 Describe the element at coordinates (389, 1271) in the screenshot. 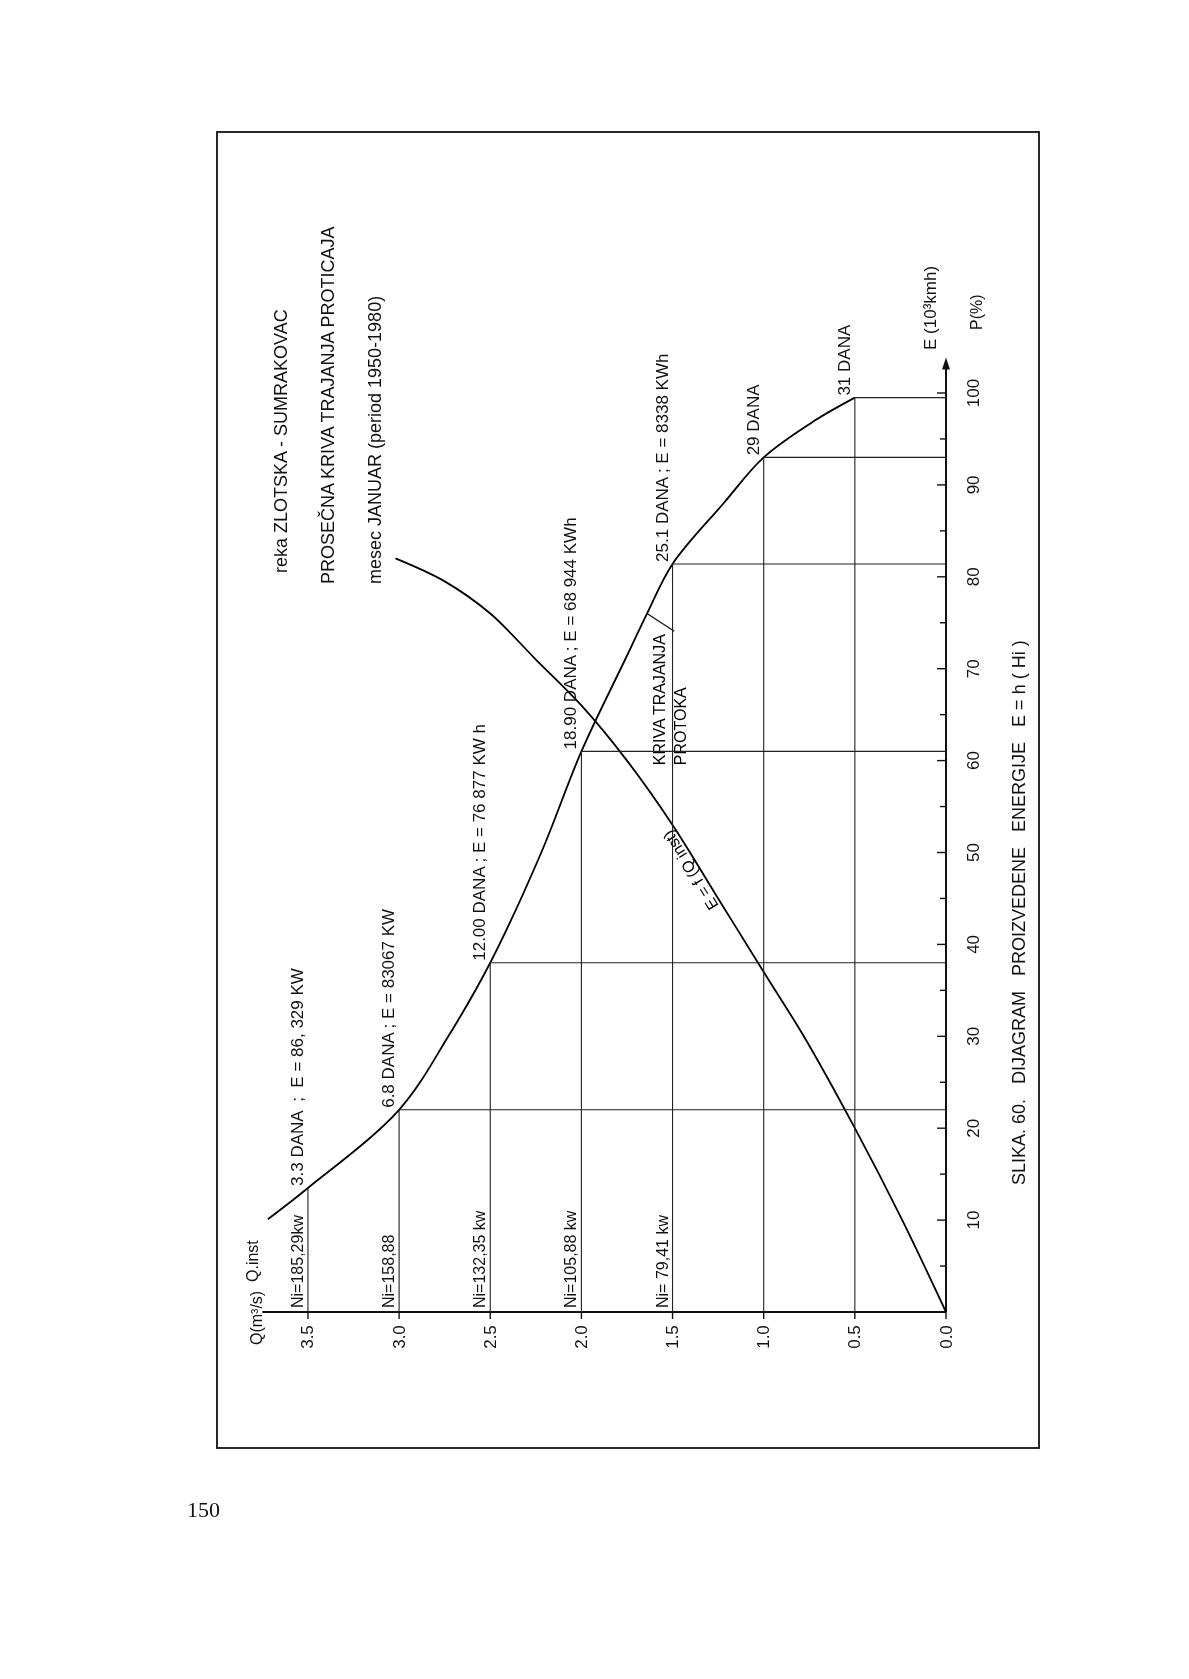

I see `annotation: Ni=158,88` at that location.